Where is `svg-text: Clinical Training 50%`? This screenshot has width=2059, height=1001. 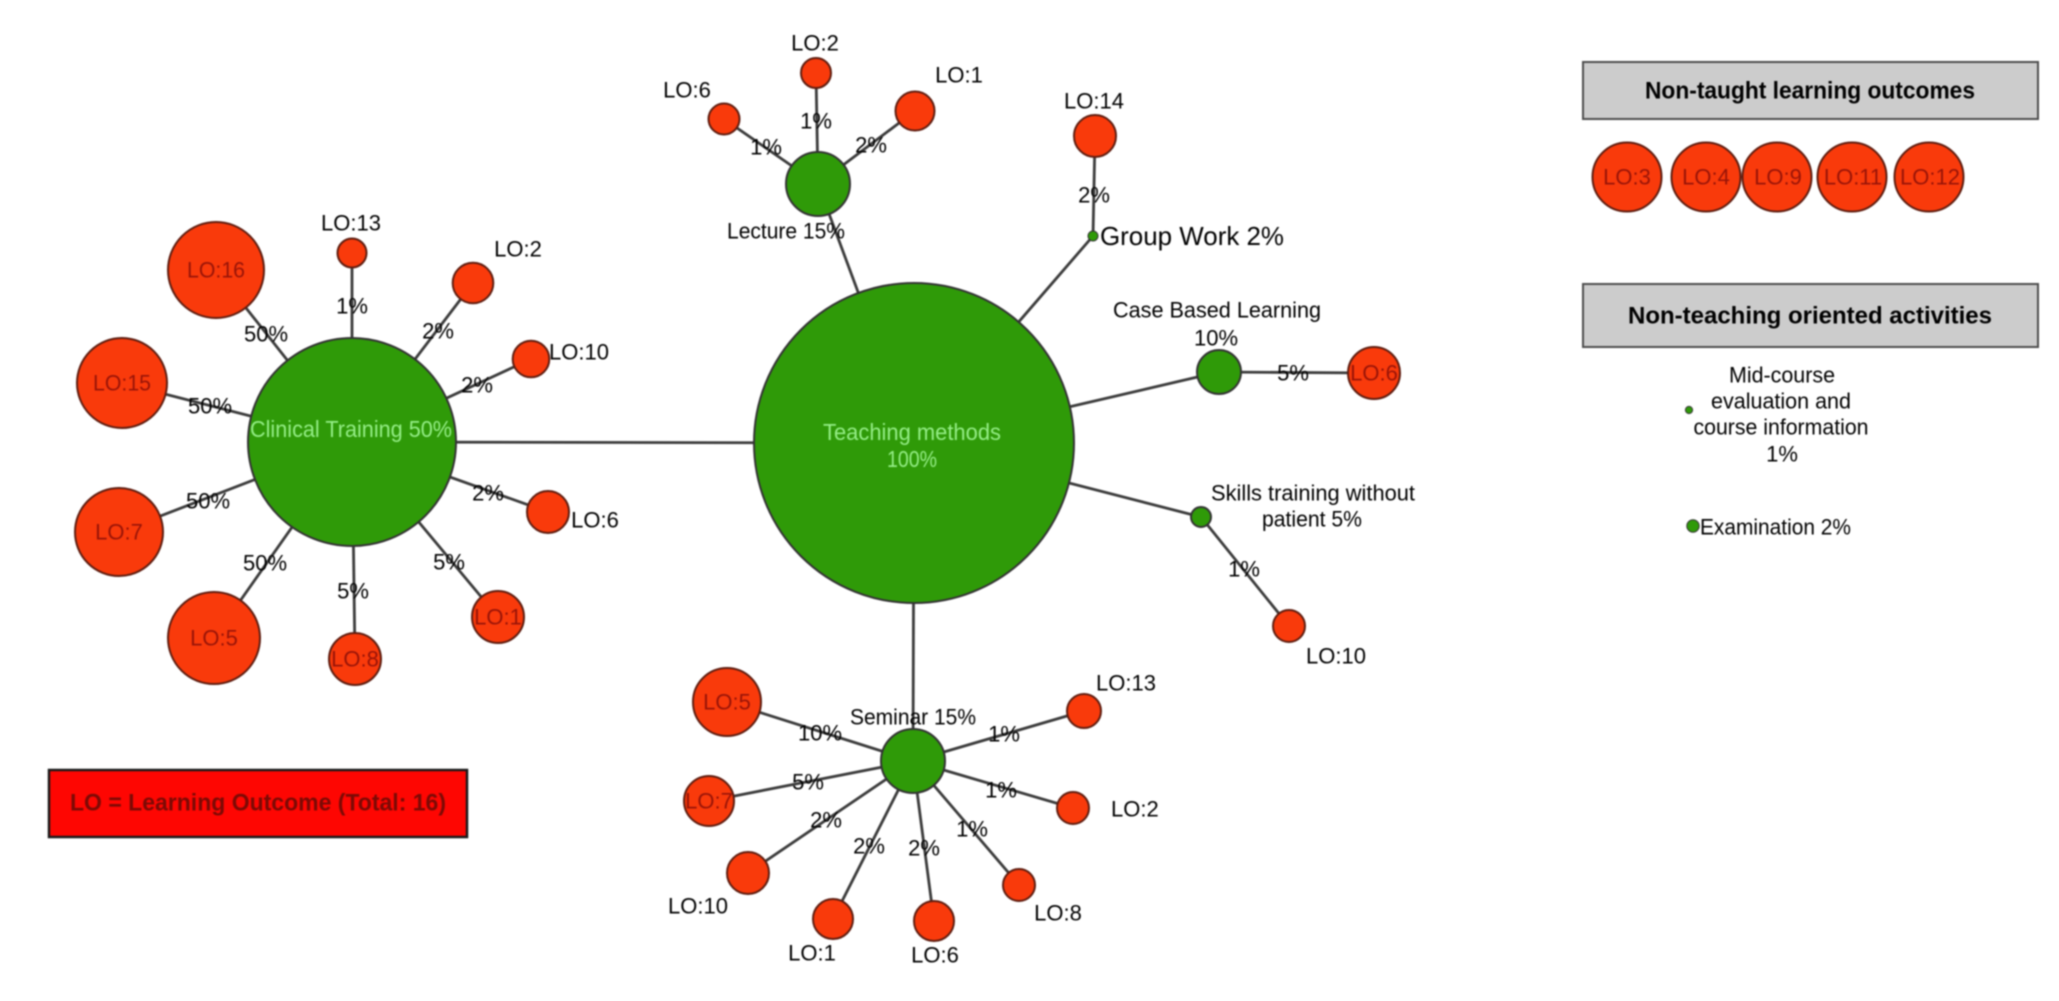 svg-text: Clinical Training 50% is located at coordinates (351, 429).